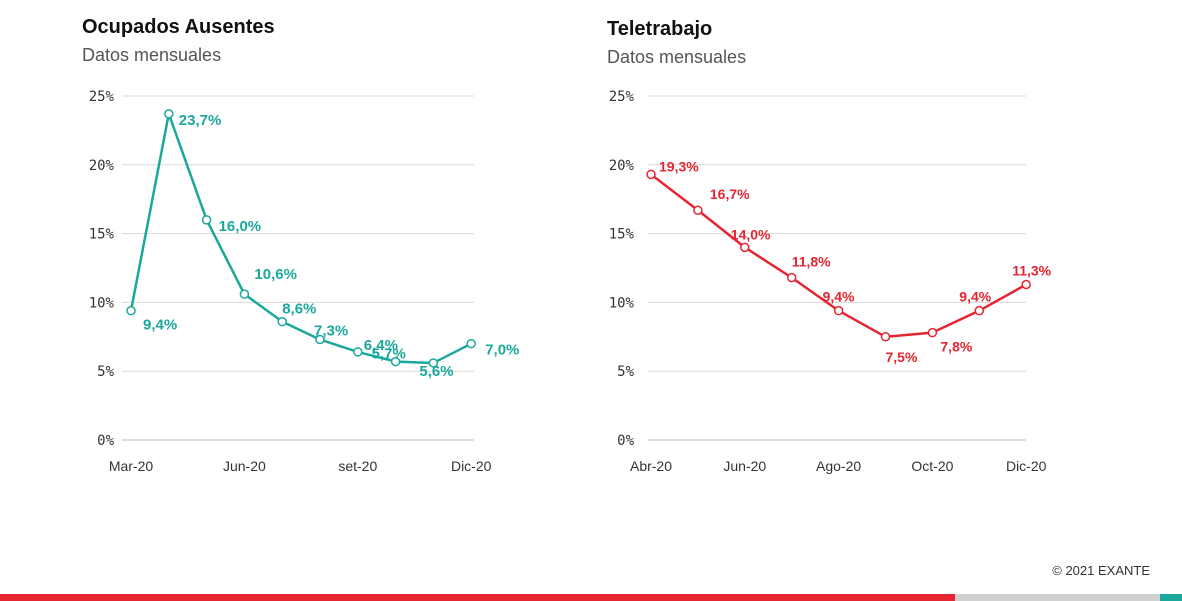  I want to click on x-tick-label: set-20, so click(357, 466).